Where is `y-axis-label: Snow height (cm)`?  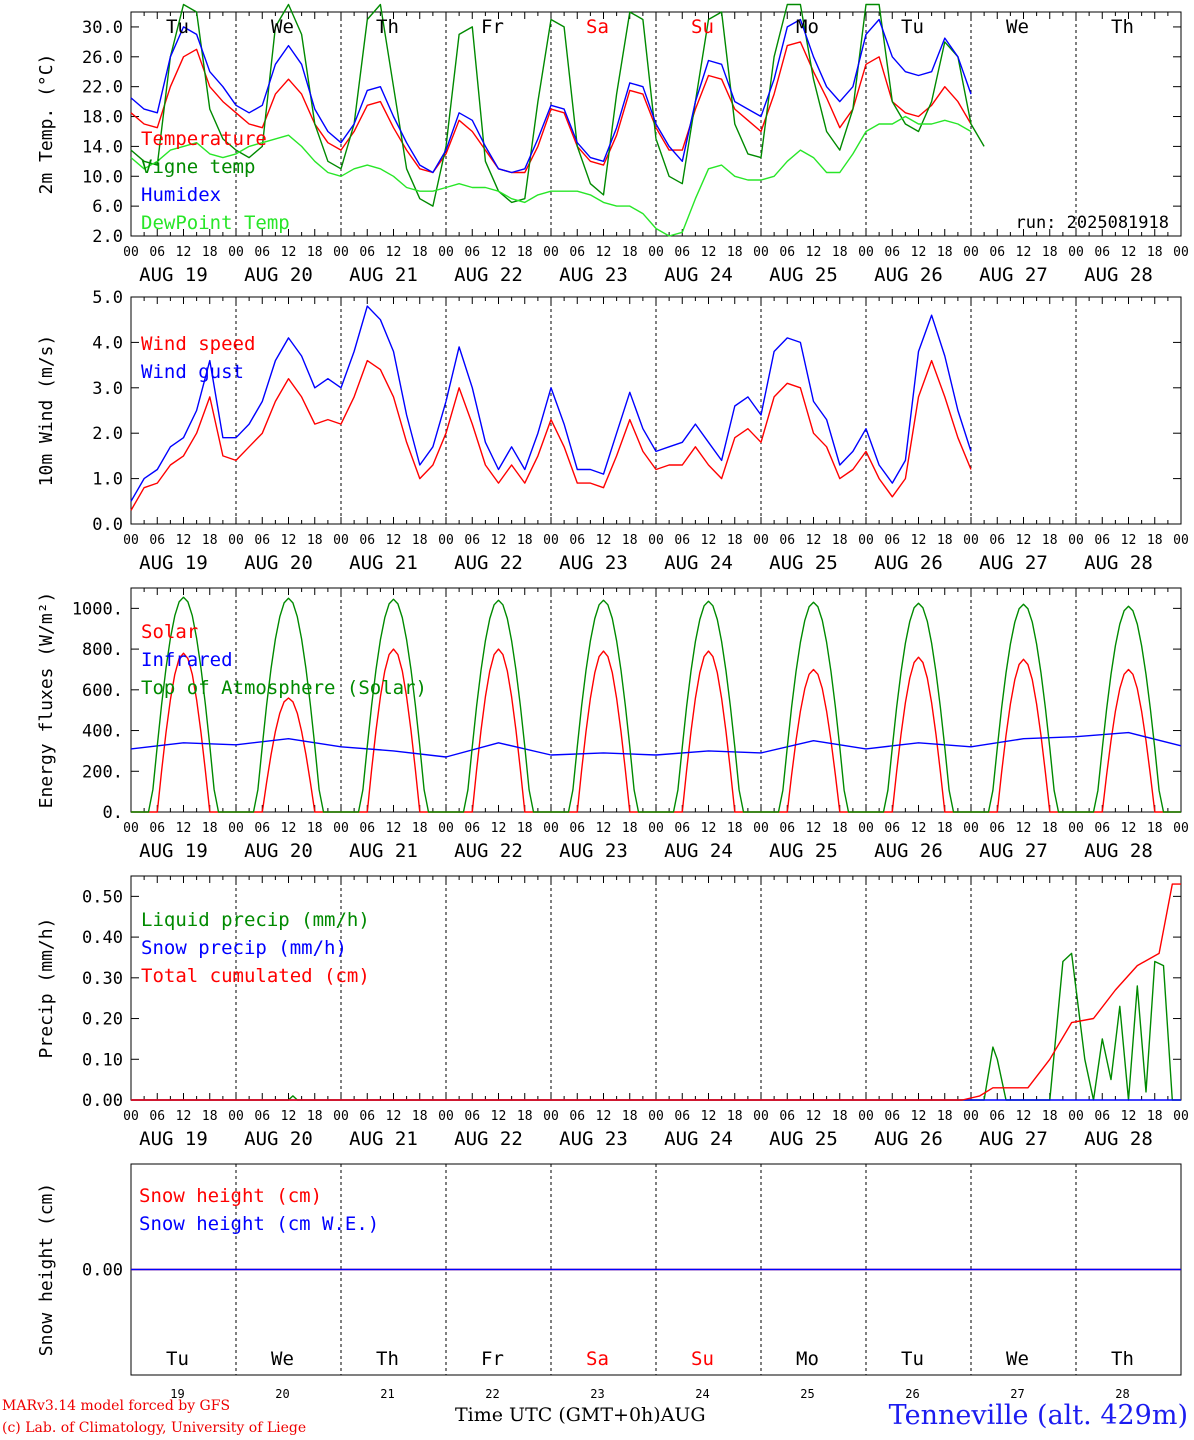
y-axis-label: Snow height (cm) is located at coordinates (46, 1269).